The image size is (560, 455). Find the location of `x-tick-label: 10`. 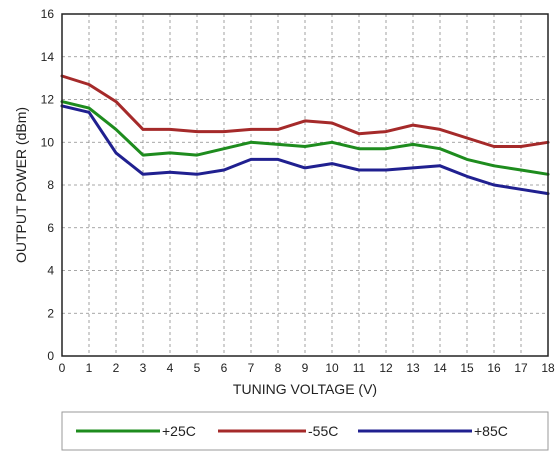

x-tick-label: 10 is located at coordinates (332, 368).